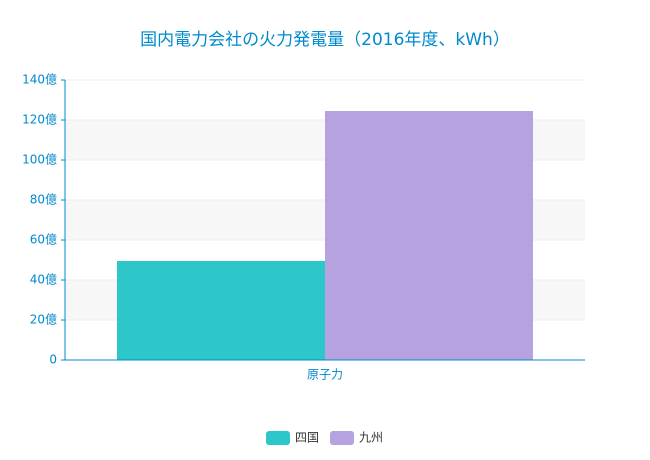  I want to click on legend-label: 九州, so click(371, 438).